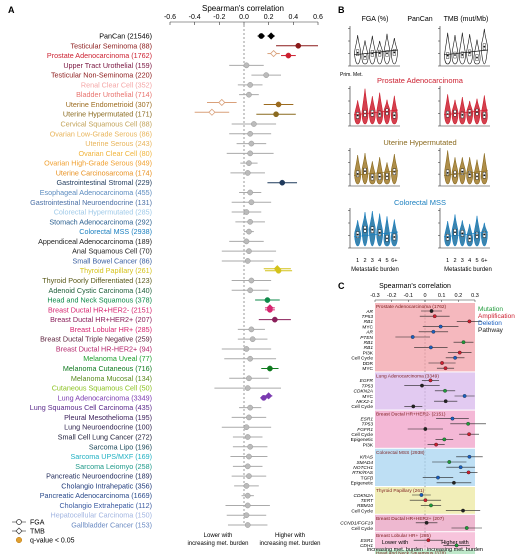 The width and height of the screenshot is (523, 554). What do you see at coordinates (400, 491) in the screenshot?
I see `c-section-title: Thyroid Papillary (261)` at bounding box center [400, 491].